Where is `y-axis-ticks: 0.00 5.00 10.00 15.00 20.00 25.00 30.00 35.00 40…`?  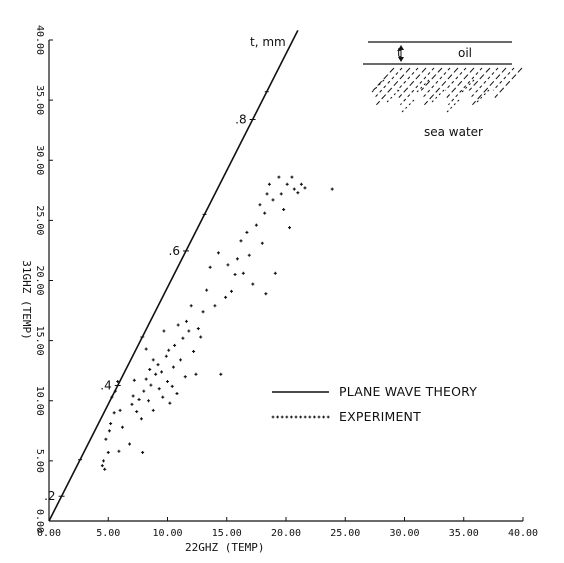
y-axis-ticks: 0.00 5.00 10.00 15.00 20.00 25.00 30.00 35.00 40… is located at coordinates (43, 279).